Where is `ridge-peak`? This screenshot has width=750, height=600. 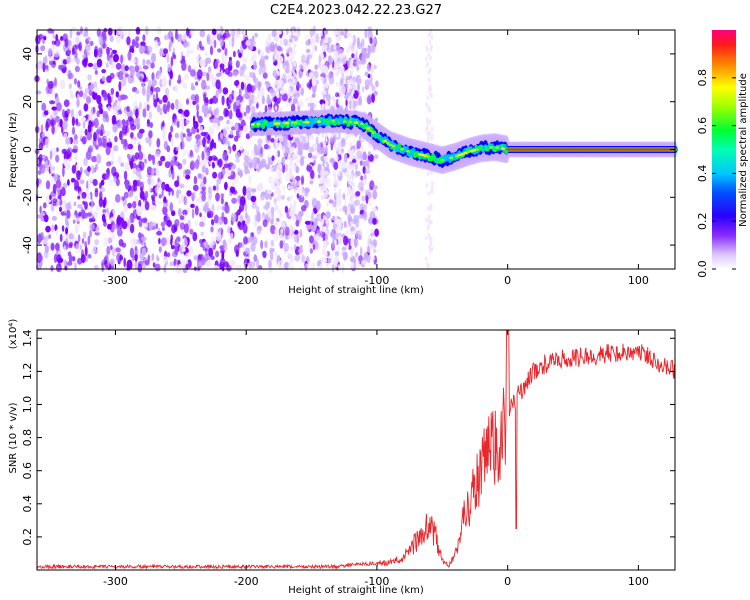 ridge-peak is located at coordinates (333, 121).